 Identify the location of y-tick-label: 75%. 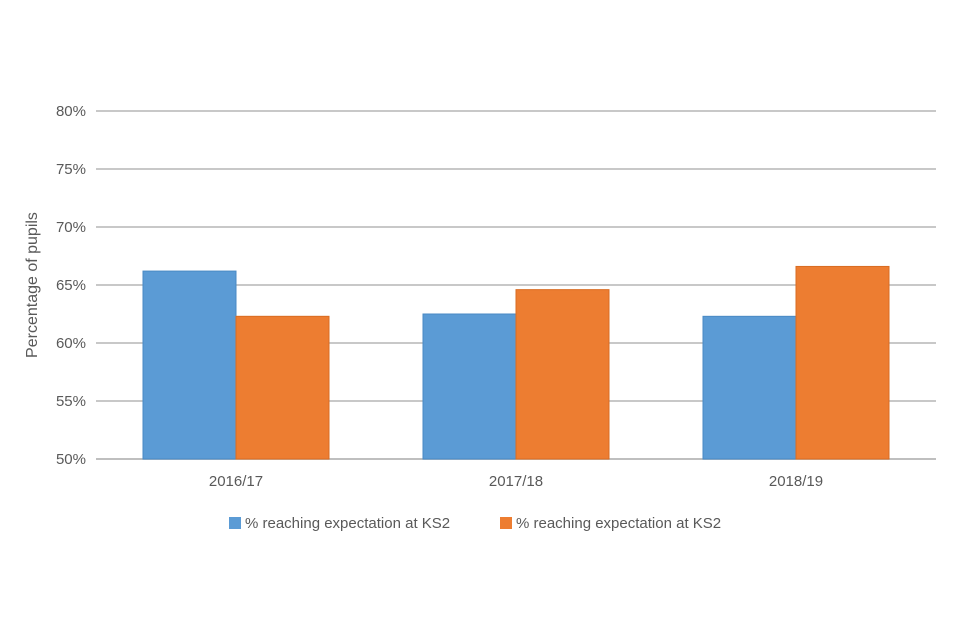
(71, 169).